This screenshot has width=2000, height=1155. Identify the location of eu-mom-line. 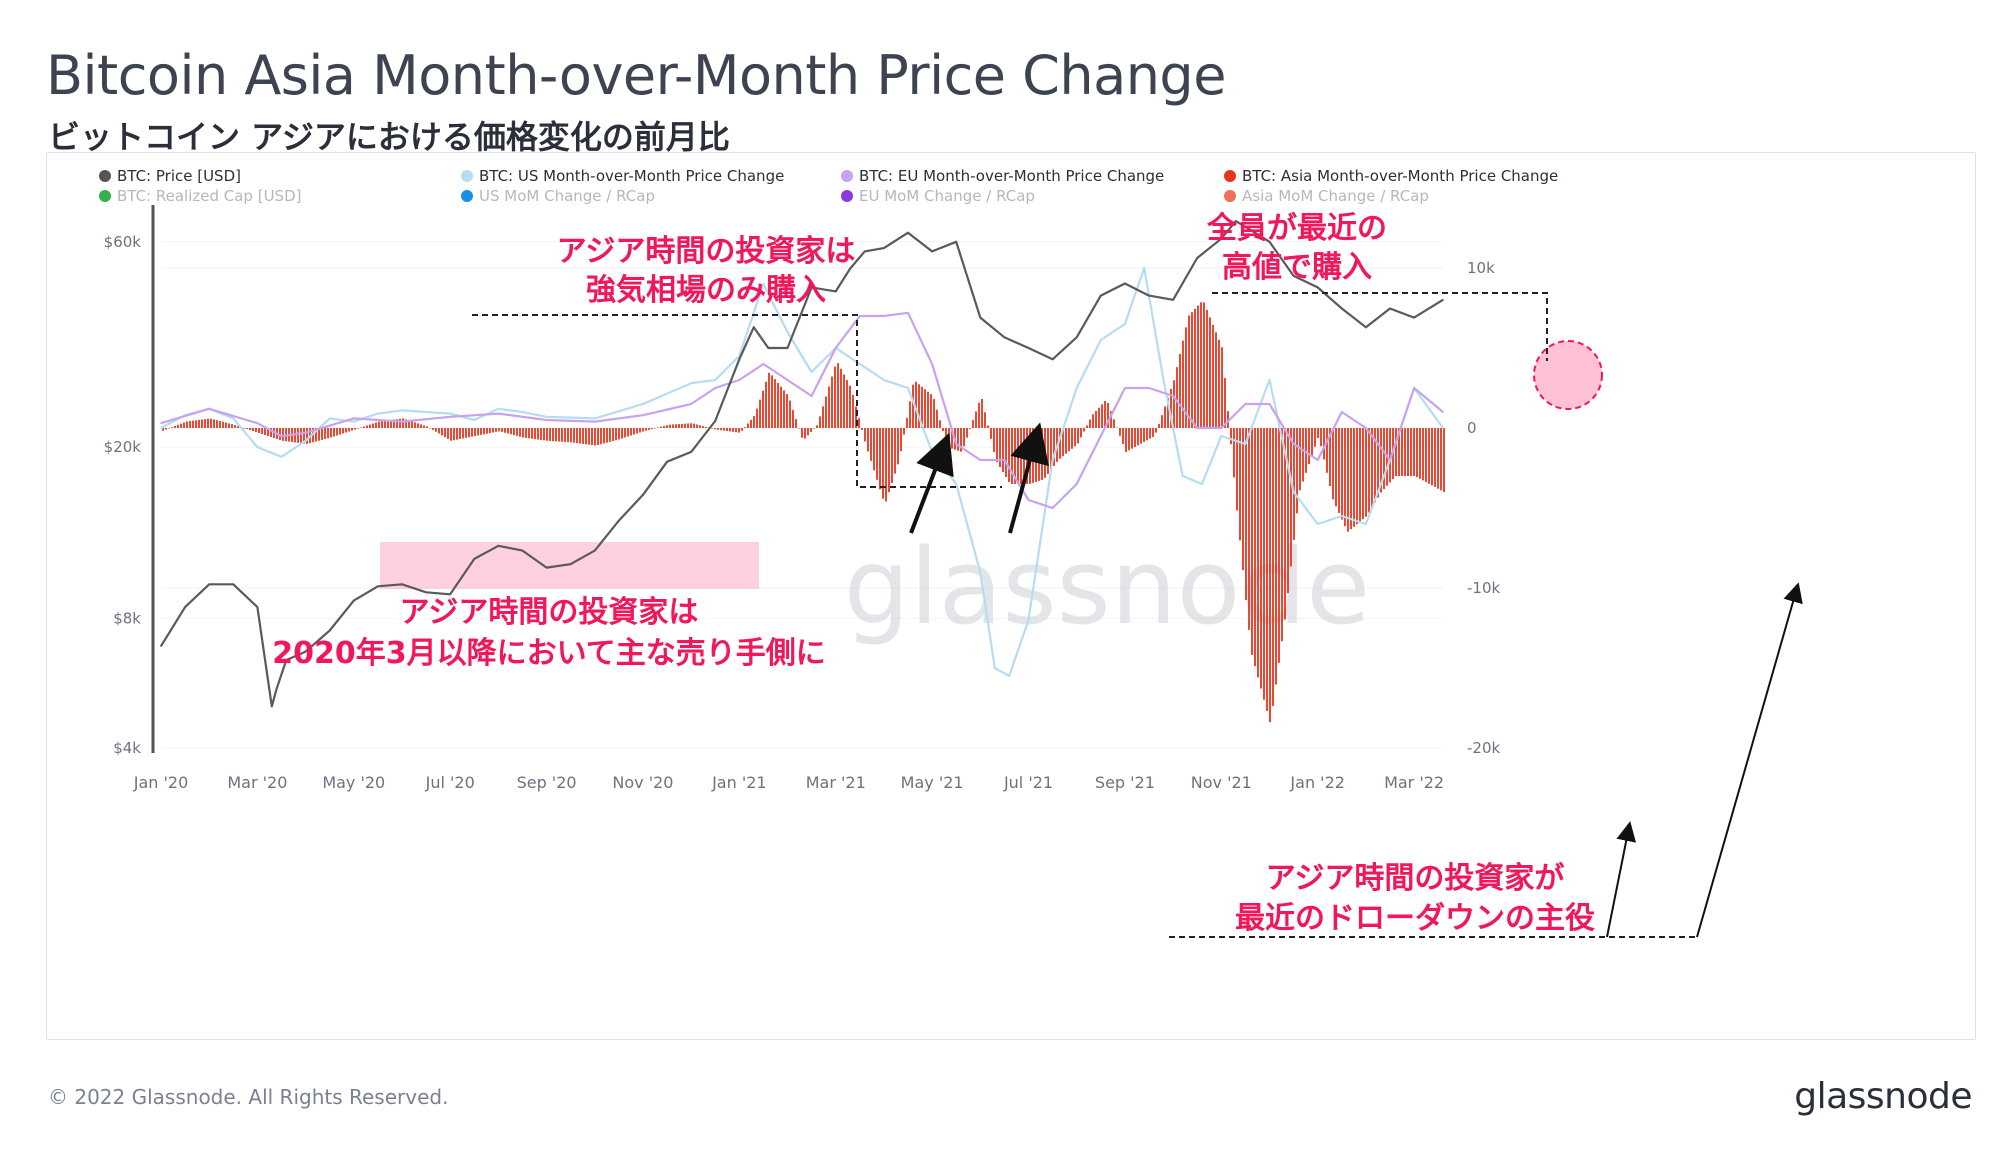
(802, 410).